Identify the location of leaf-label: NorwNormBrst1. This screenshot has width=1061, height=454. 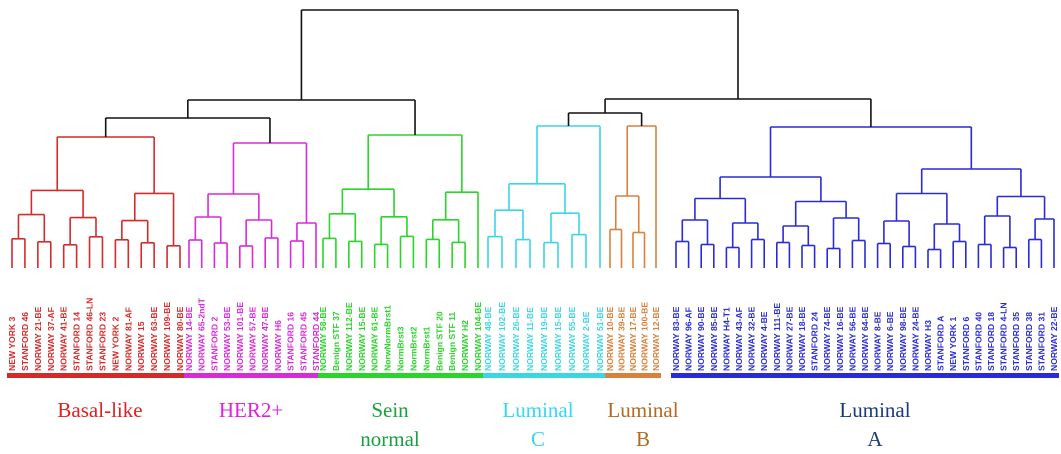
(388, 338).